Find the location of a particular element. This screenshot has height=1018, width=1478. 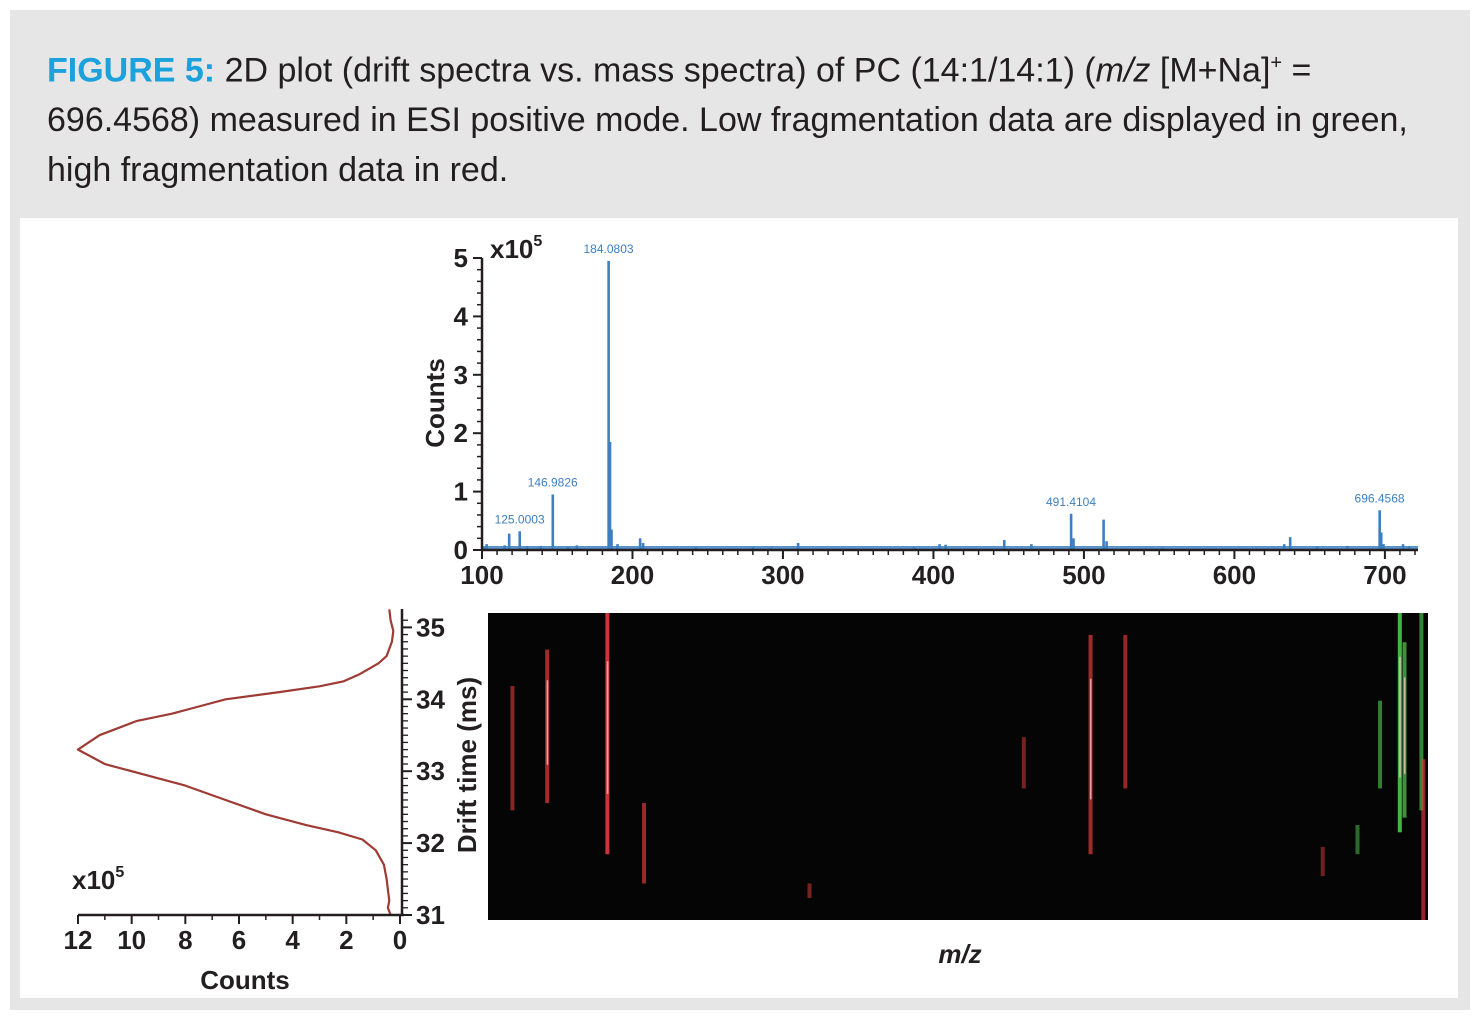

ms-y-tick-label: 4 is located at coordinates (461, 316).